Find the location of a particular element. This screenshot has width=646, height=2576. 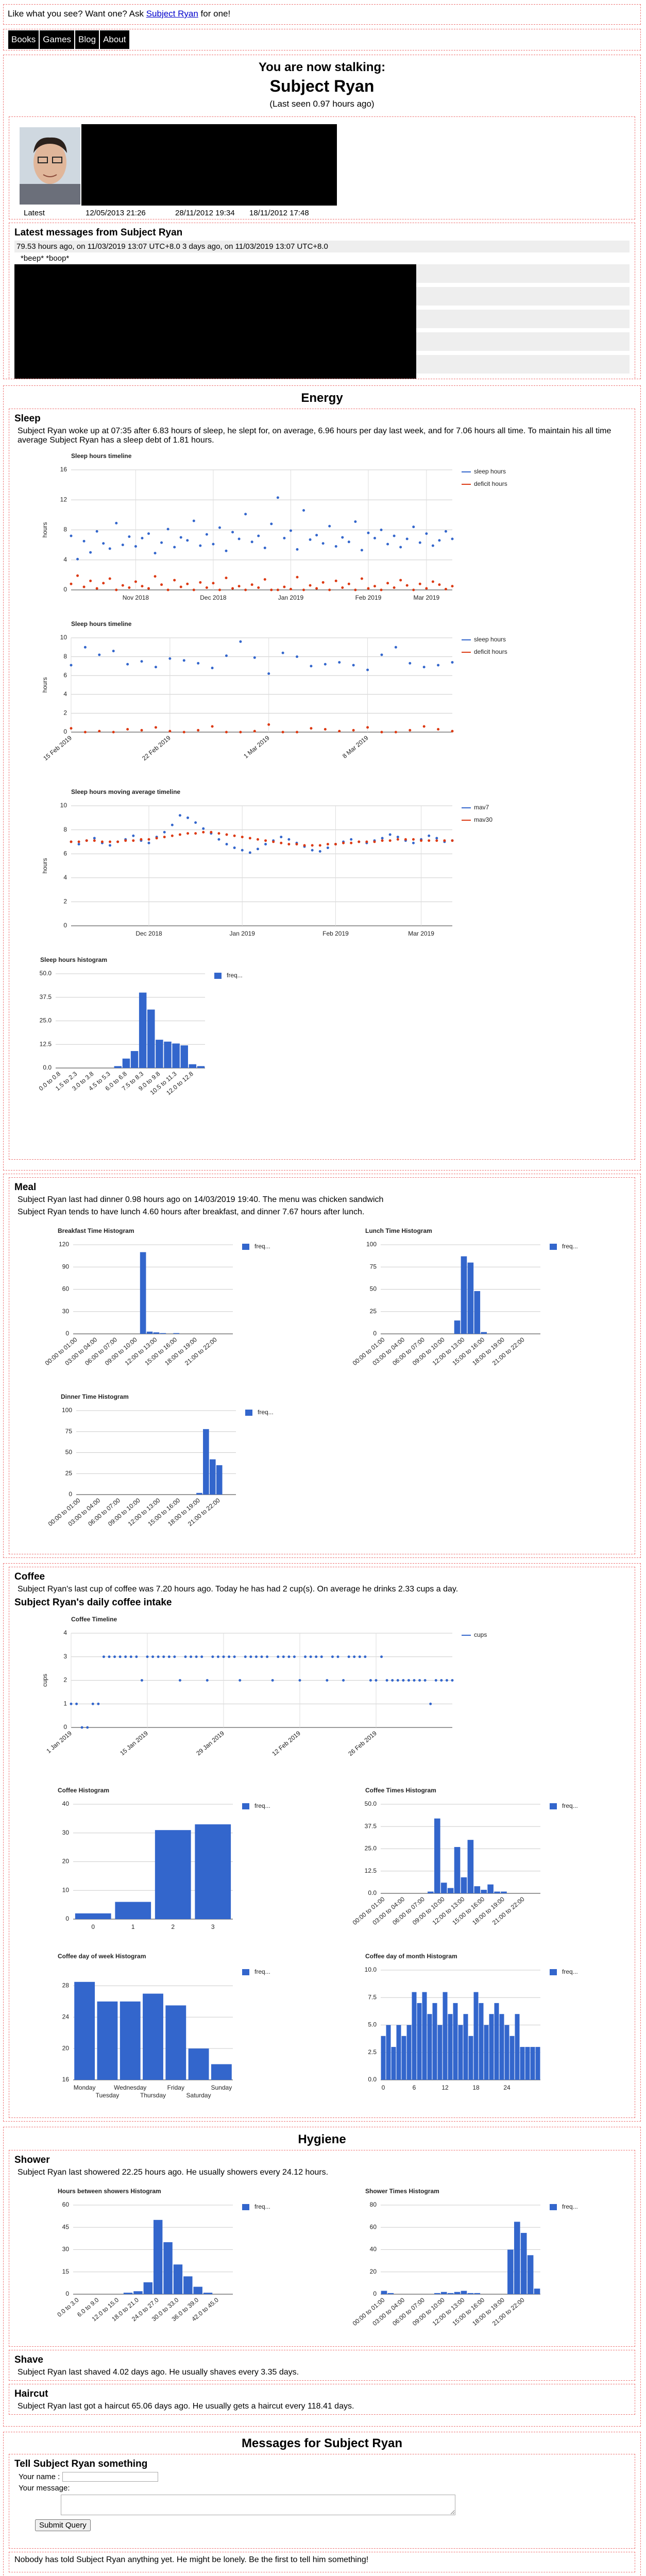

y-tick-label: 8 is located at coordinates (65, 829).